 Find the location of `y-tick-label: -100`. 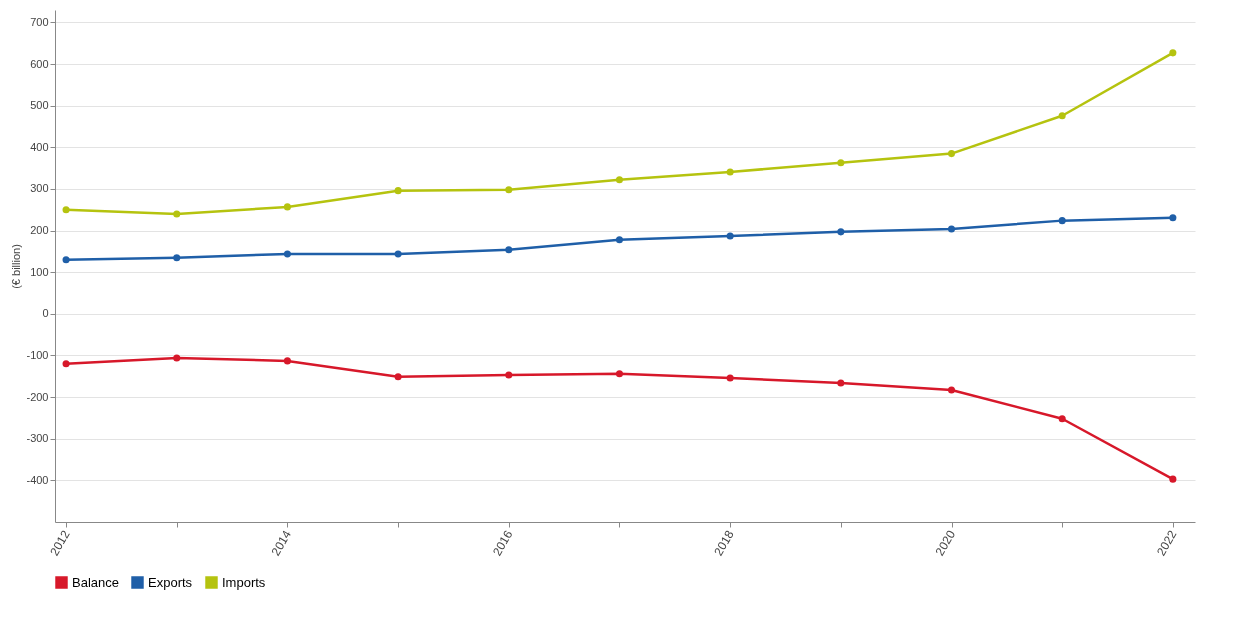

y-tick-label: -100 is located at coordinates (37, 355).